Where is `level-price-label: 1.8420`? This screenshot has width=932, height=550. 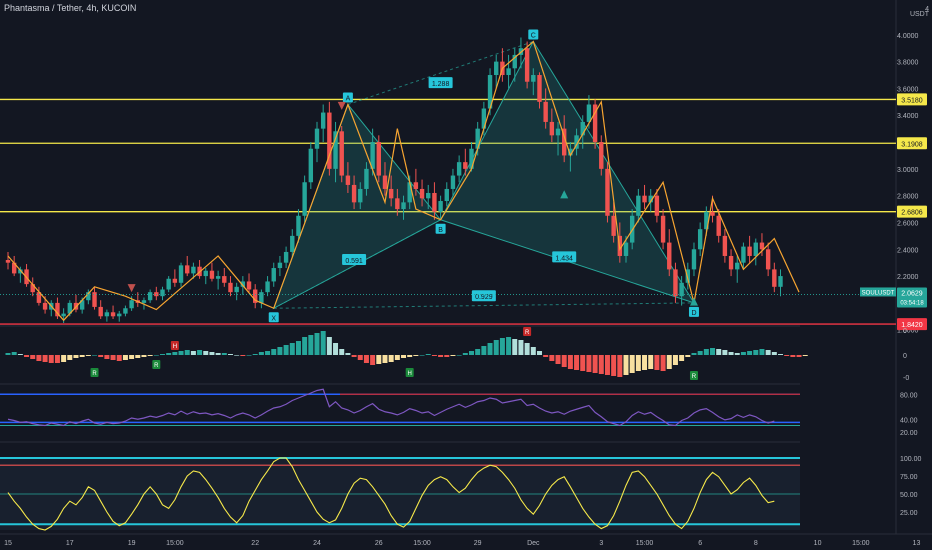
level-price-label: 1.8420 is located at coordinates (912, 325).